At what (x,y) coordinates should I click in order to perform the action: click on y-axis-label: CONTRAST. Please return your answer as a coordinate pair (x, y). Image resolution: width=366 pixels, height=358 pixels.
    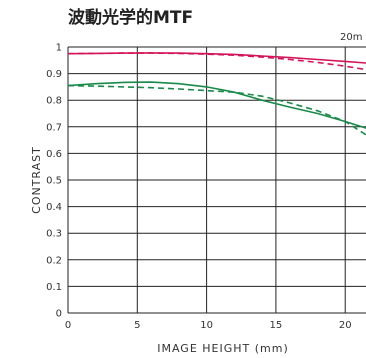
    Looking at the image, I should click on (36, 180).